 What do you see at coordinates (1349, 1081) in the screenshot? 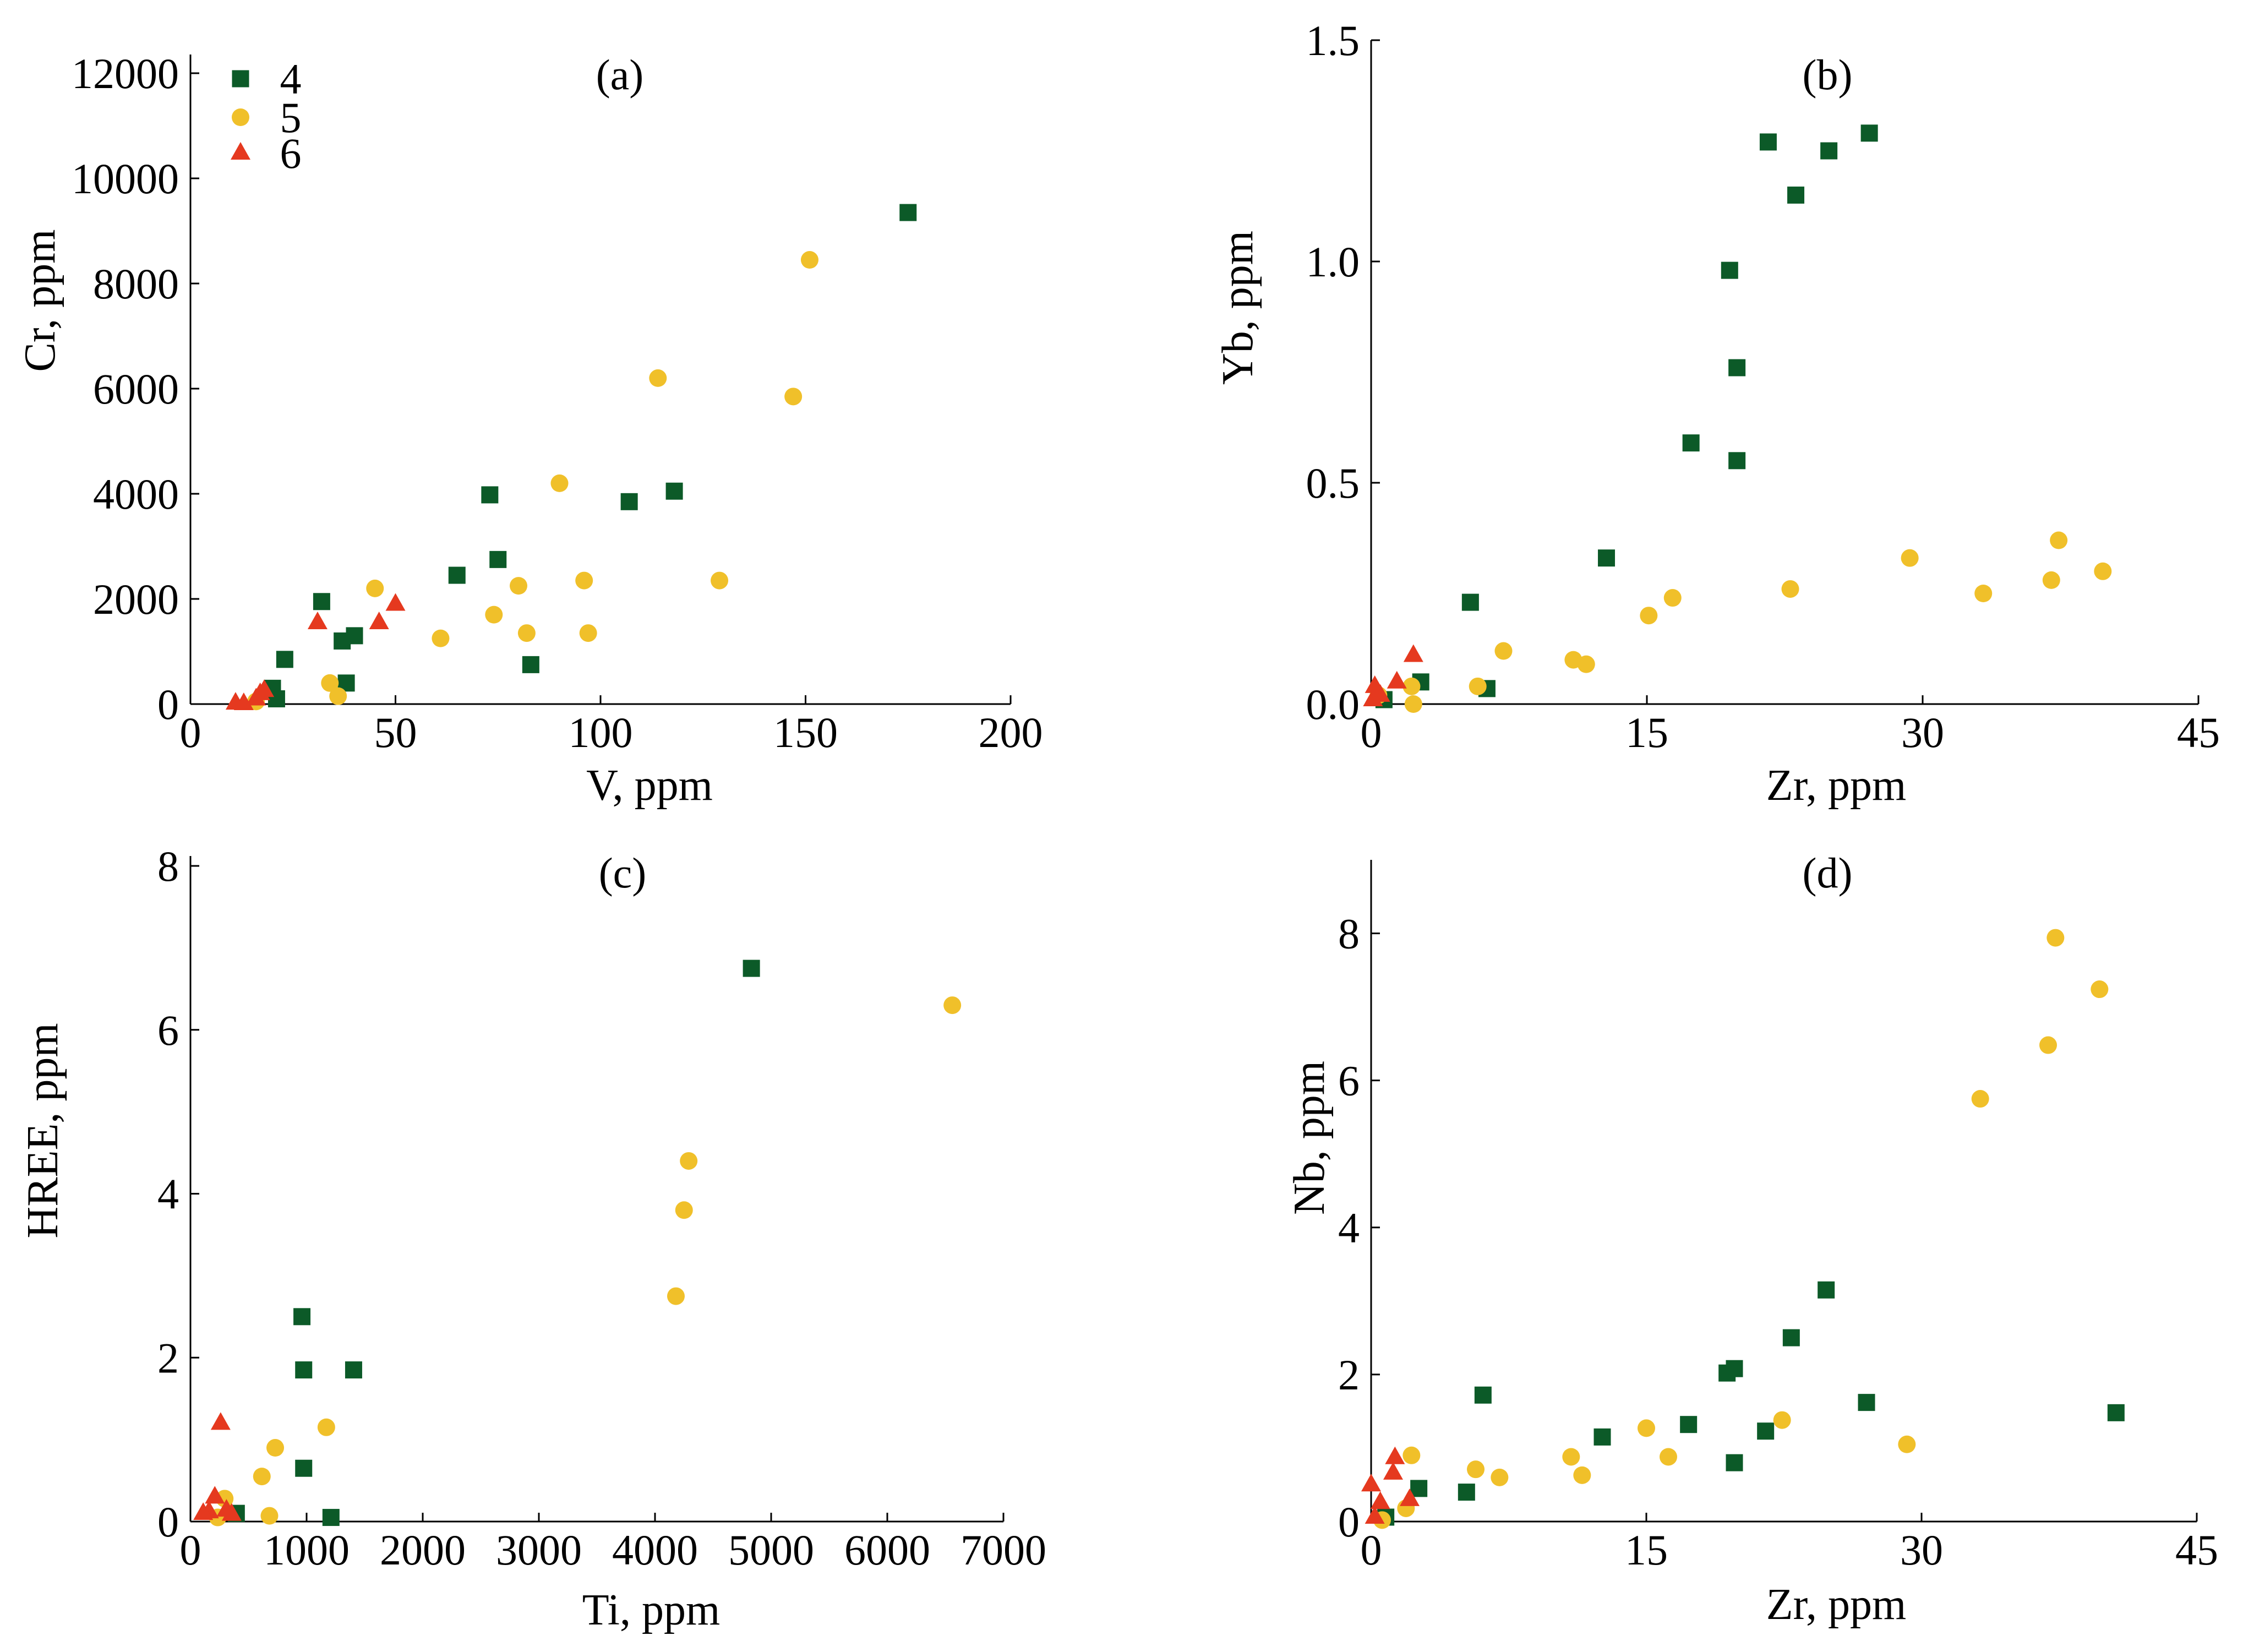
I see `panel-d-y-tick-label: 6` at bounding box center [1349, 1081].